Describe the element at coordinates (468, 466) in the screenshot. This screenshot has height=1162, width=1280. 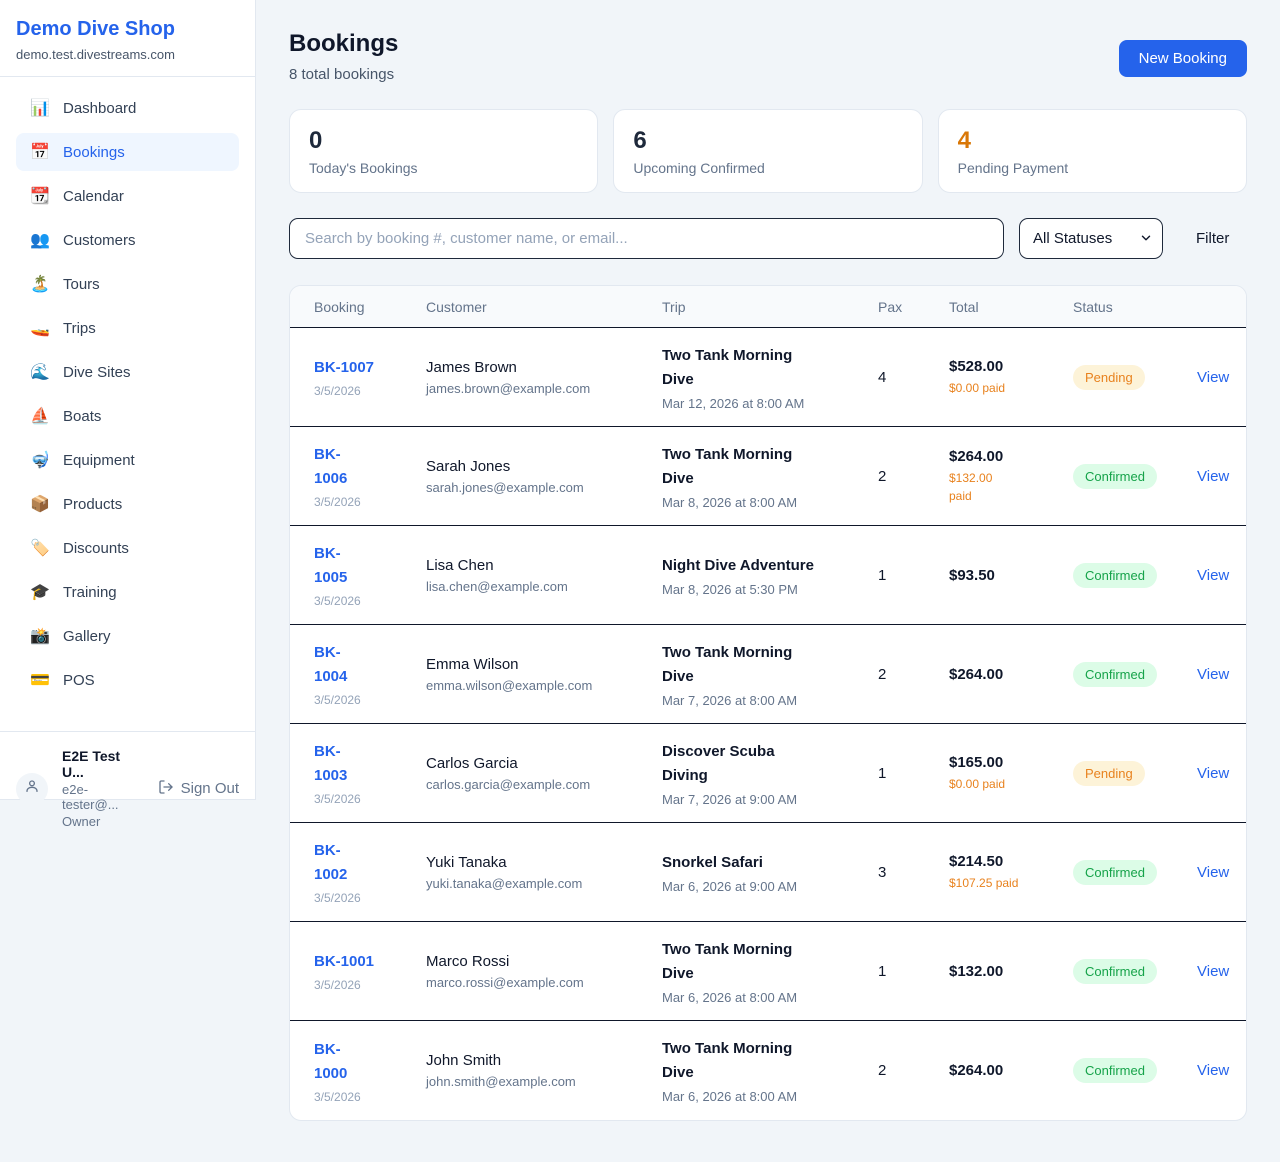
I see `customer-name: Sarah Jones` at that location.